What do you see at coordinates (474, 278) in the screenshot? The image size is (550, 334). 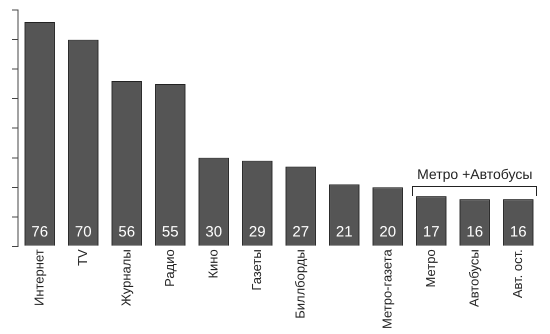 I see `x-tick-label: Автобусы` at bounding box center [474, 278].